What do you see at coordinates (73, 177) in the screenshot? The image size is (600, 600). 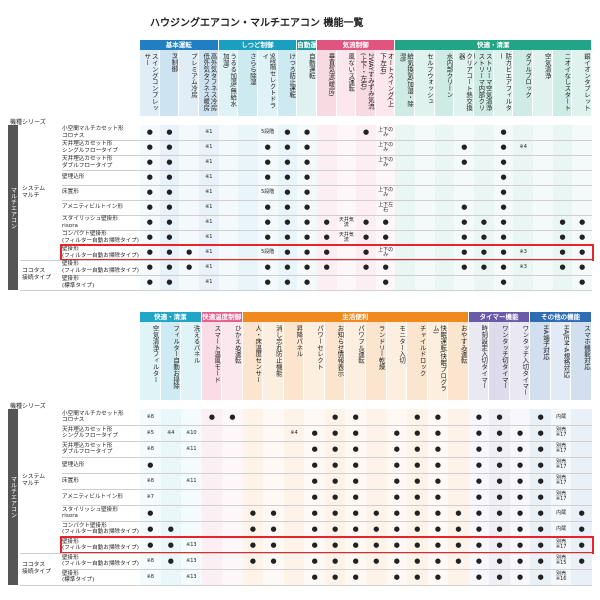 I see `row-label: 壁埋込形` at bounding box center [73, 177].